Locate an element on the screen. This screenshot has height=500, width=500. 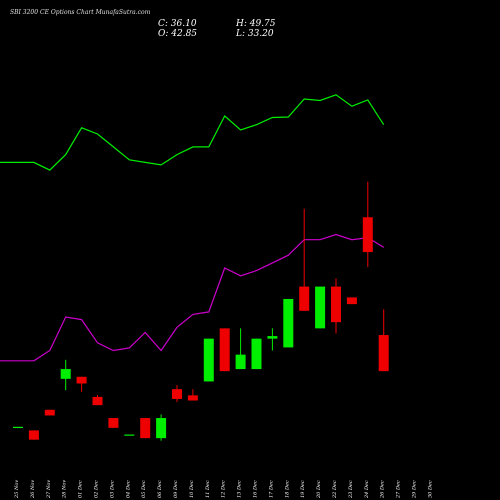
x-tick-label: 06 Dec is located at coordinates (160, 489).